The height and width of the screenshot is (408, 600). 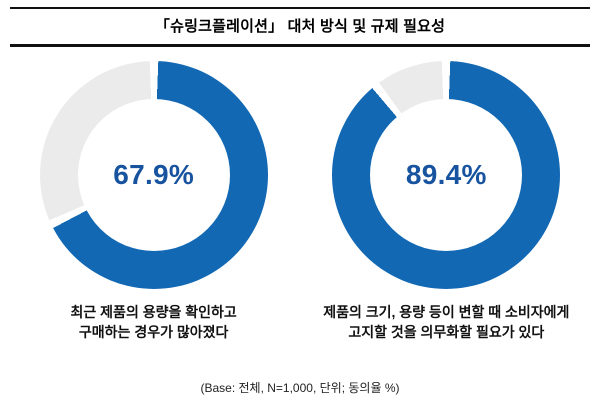 I want to click on caption-line: 구매하는 경우가 많아졌다, so click(x=153, y=332).